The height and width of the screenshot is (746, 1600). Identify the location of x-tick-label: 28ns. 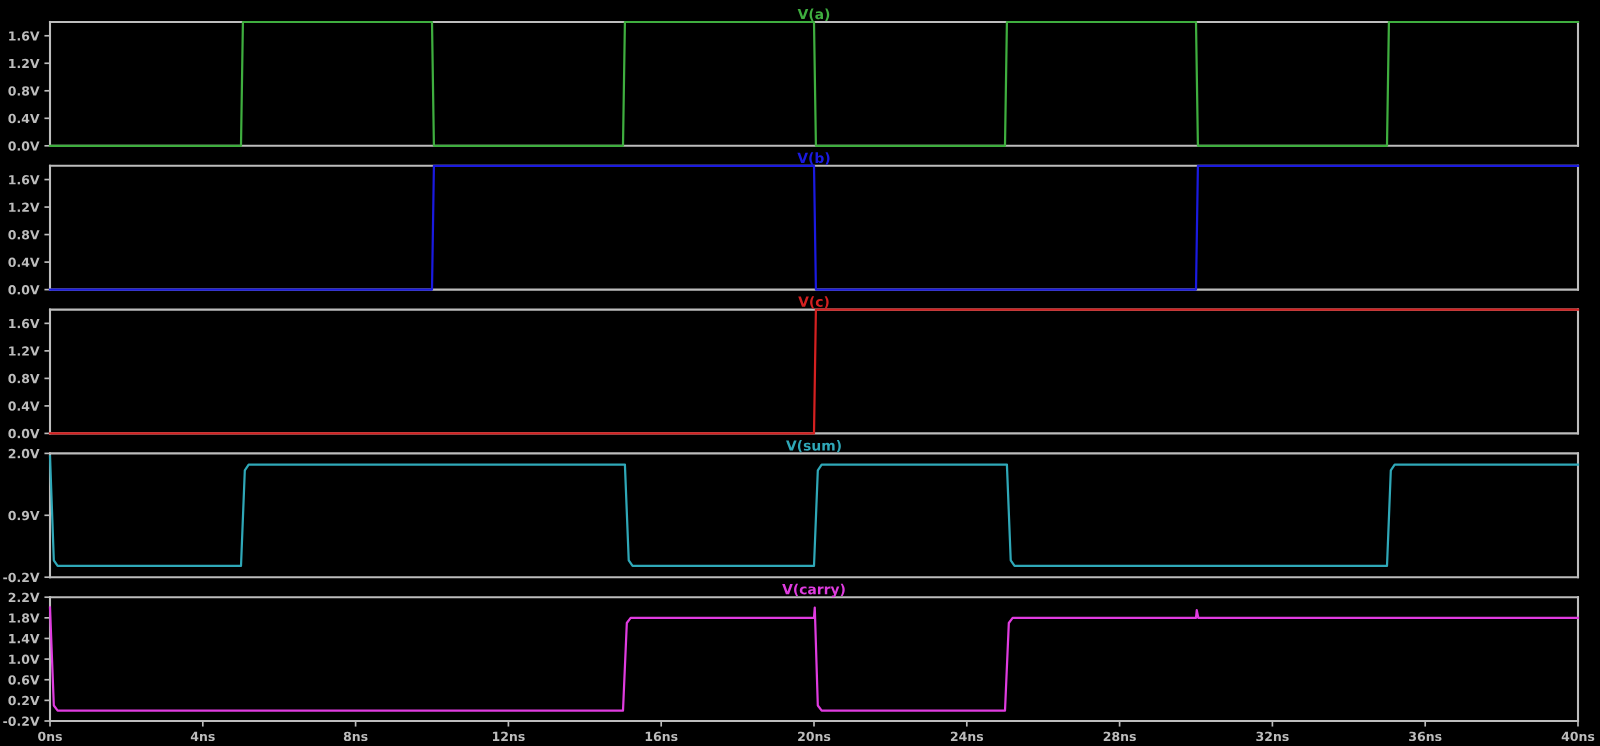
(1119, 736).